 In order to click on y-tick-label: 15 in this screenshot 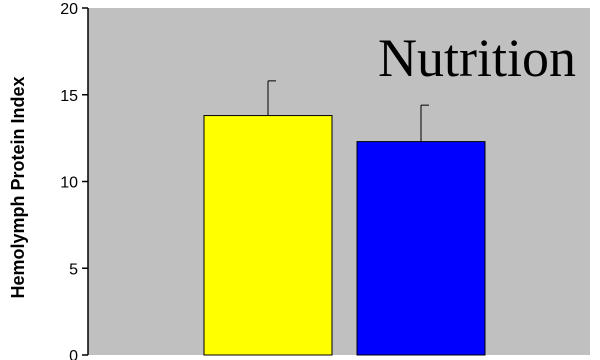, I will do `click(69, 96)`.